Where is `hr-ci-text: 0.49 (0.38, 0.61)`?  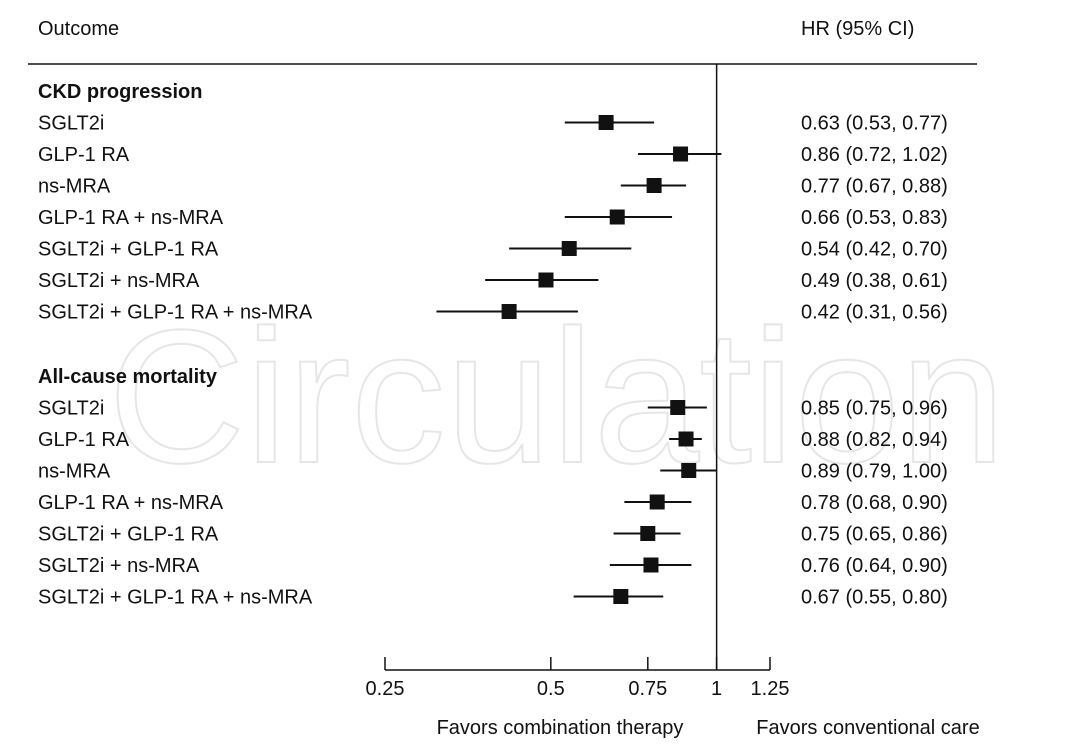 hr-ci-text: 0.49 (0.38, 0.61) is located at coordinates (874, 281).